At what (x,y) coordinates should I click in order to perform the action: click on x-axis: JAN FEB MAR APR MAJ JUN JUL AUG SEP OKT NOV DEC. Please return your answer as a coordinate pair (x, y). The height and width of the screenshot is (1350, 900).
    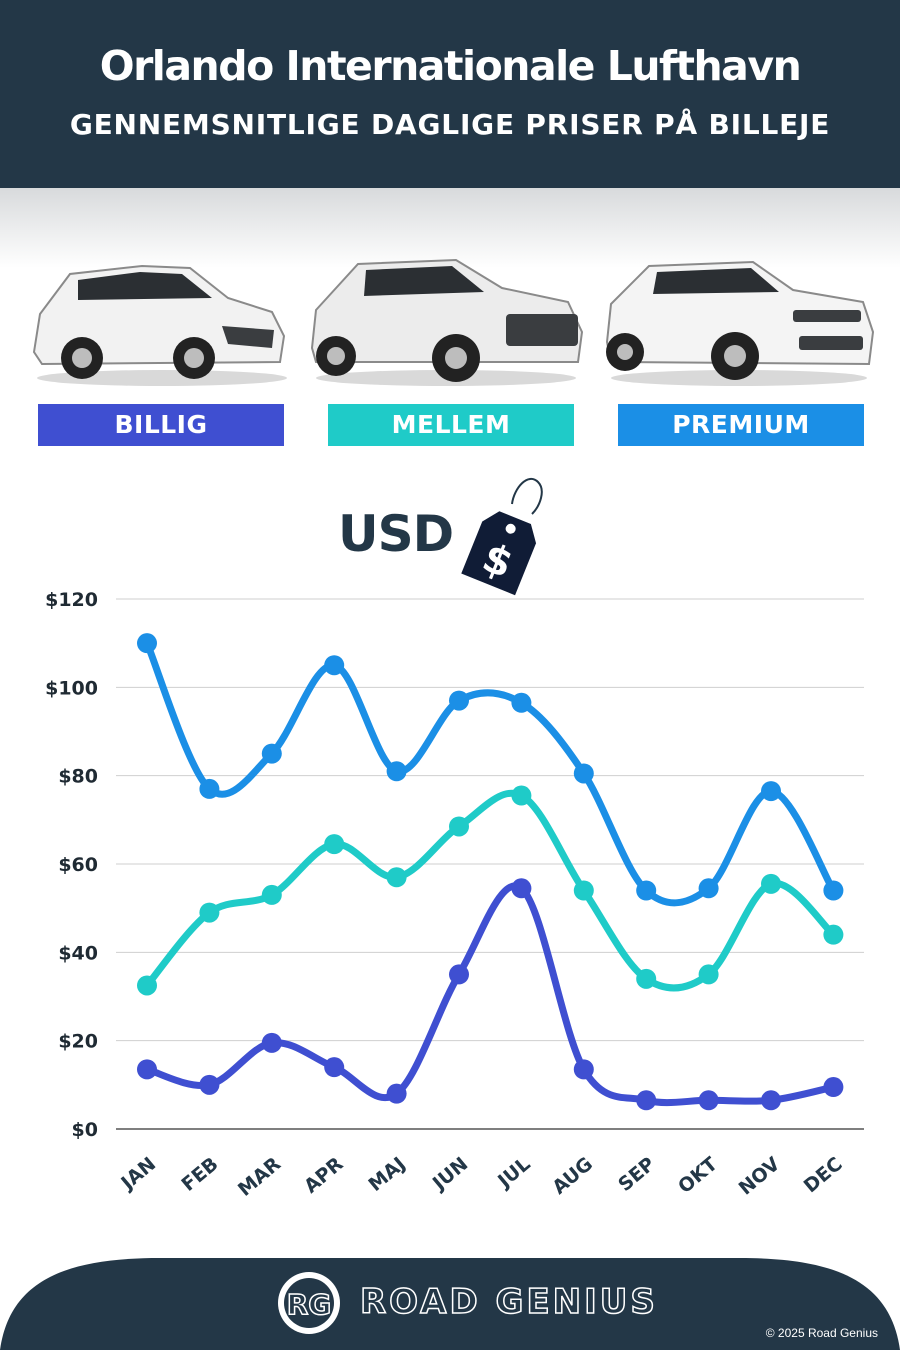
    Looking at the image, I should click on (481, 1177).